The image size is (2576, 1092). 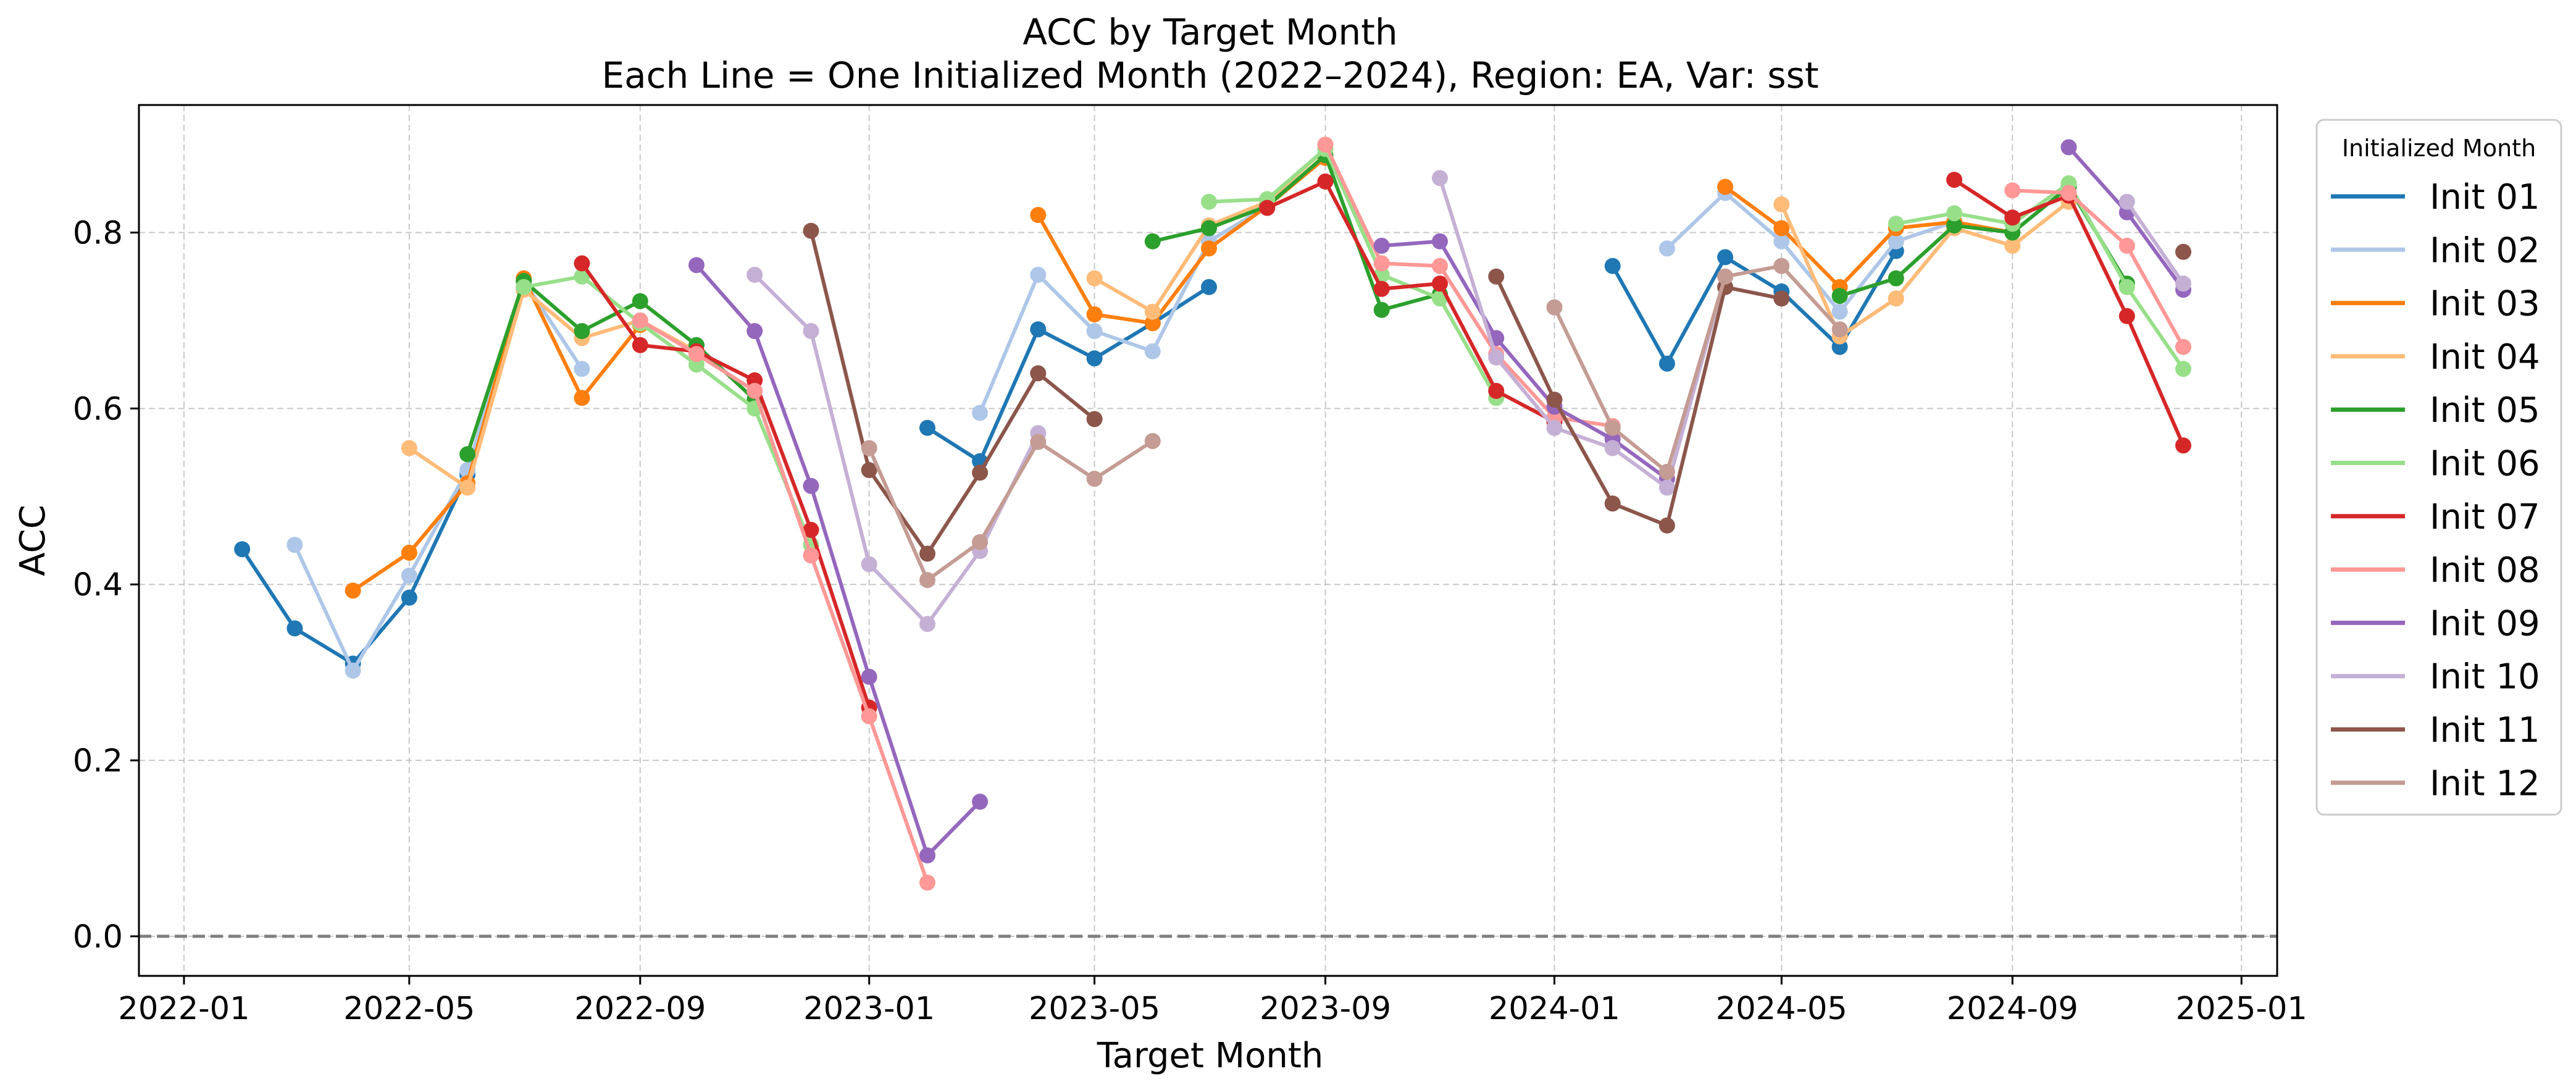 What do you see at coordinates (2012, 1009) in the screenshot?
I see `x-tick-label: 2024-09` at bounding box center [2012, 1009].